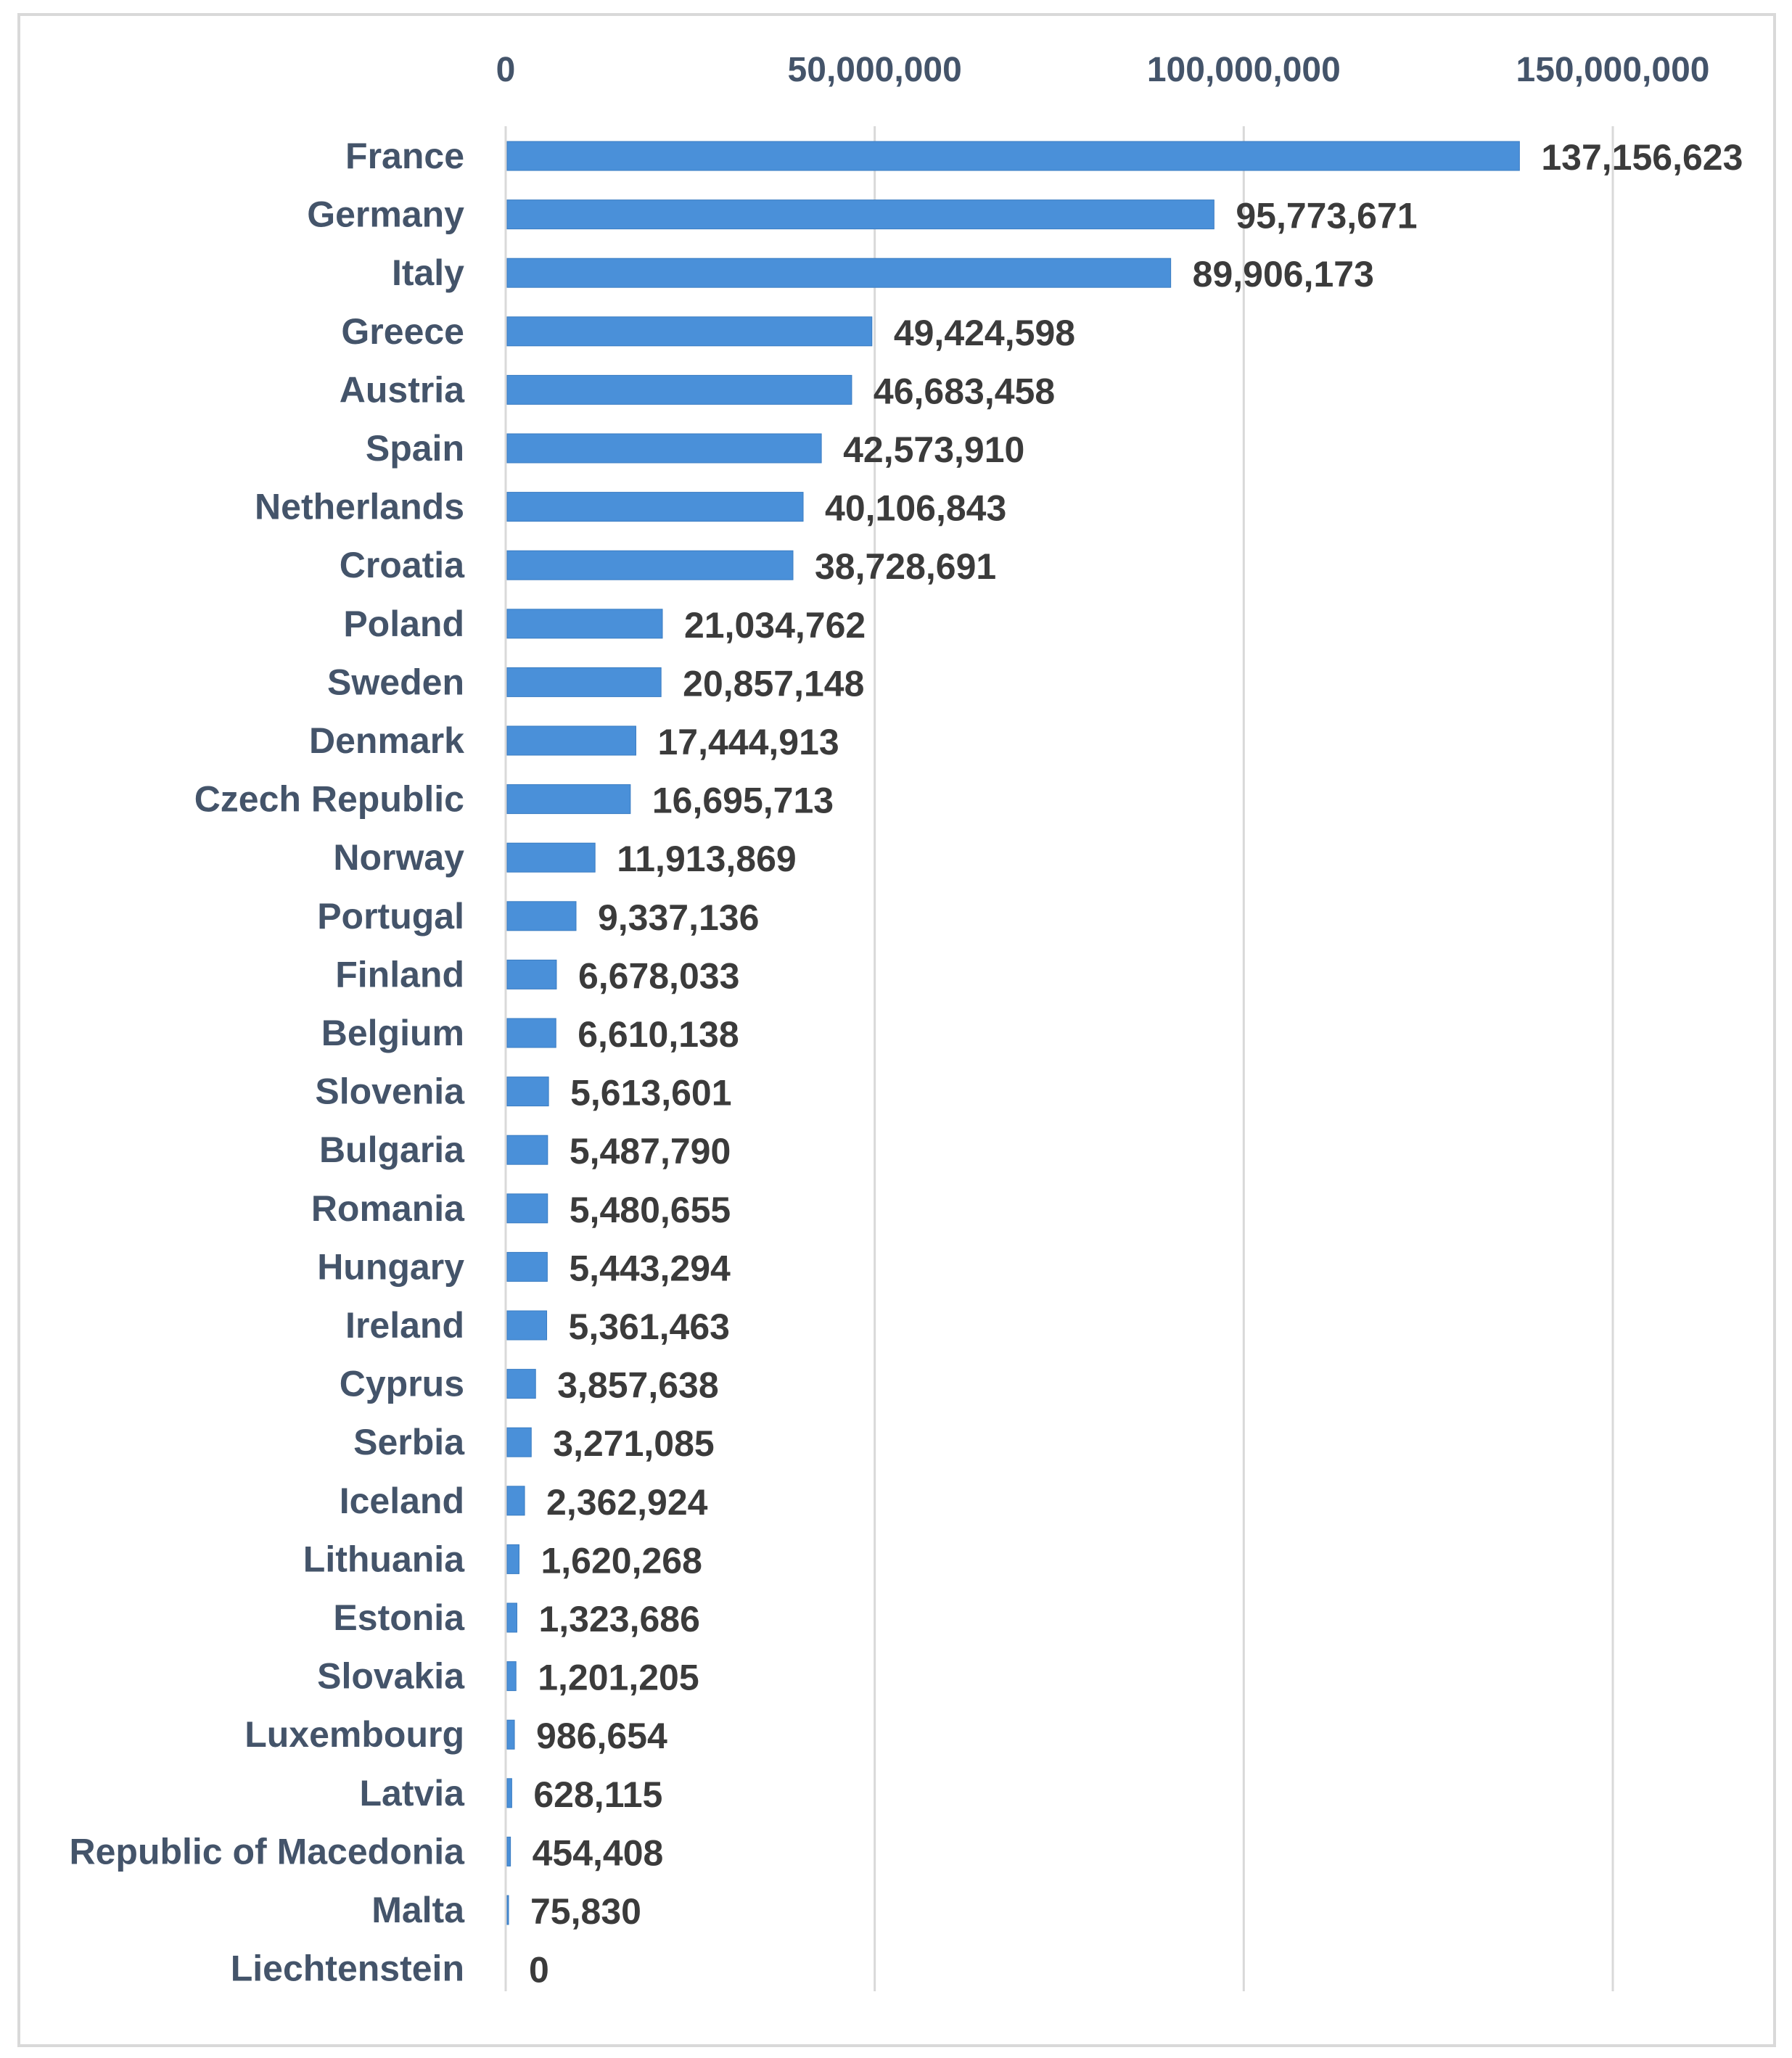 The width and height of the screenshot is (1792, 2058). What do you see at coordinates (391, 1676) in the screenshot?
I see `category-label-26: Slovakia` at bounding box center [391, 1676].